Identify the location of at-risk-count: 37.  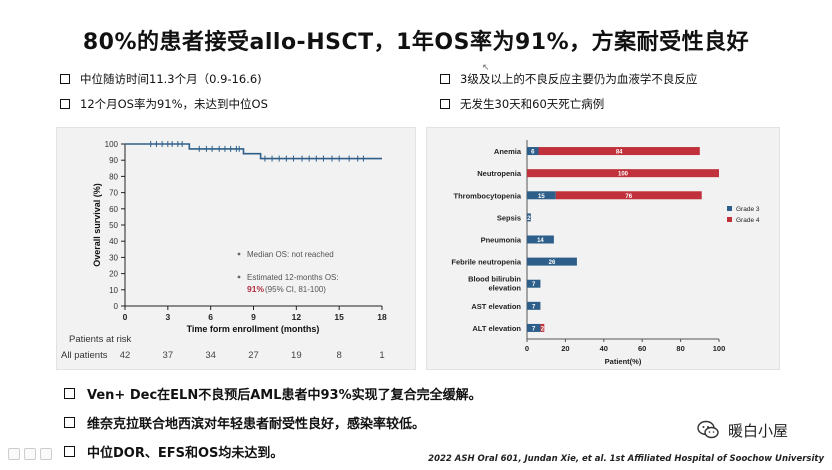
(168, 355).